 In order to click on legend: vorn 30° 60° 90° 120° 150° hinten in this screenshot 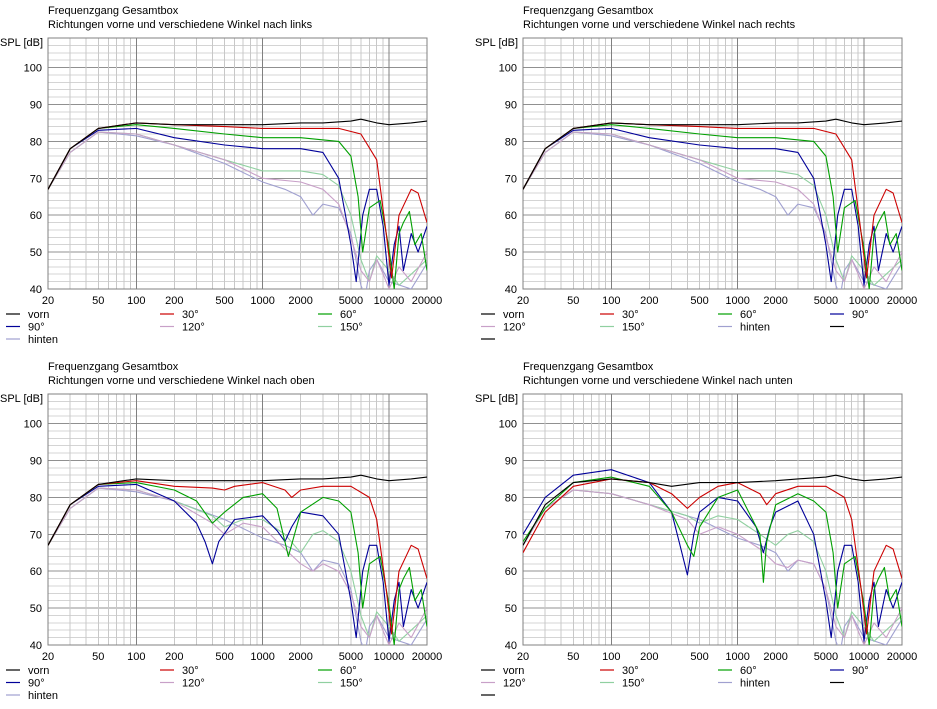, I will do `click(675, 680)`.